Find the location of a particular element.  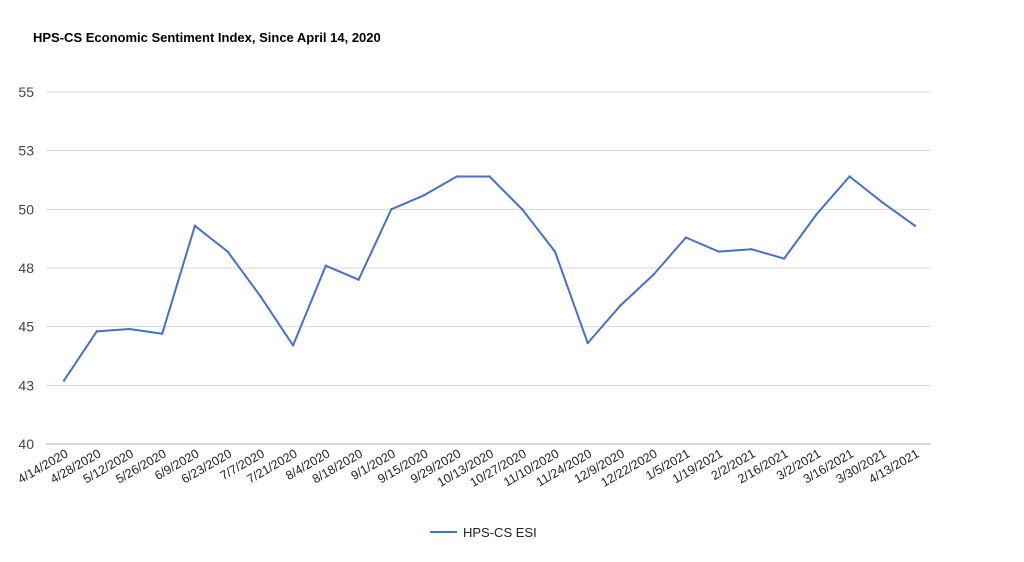

y-tick-label: 40 is located at coordinates (26, 444).